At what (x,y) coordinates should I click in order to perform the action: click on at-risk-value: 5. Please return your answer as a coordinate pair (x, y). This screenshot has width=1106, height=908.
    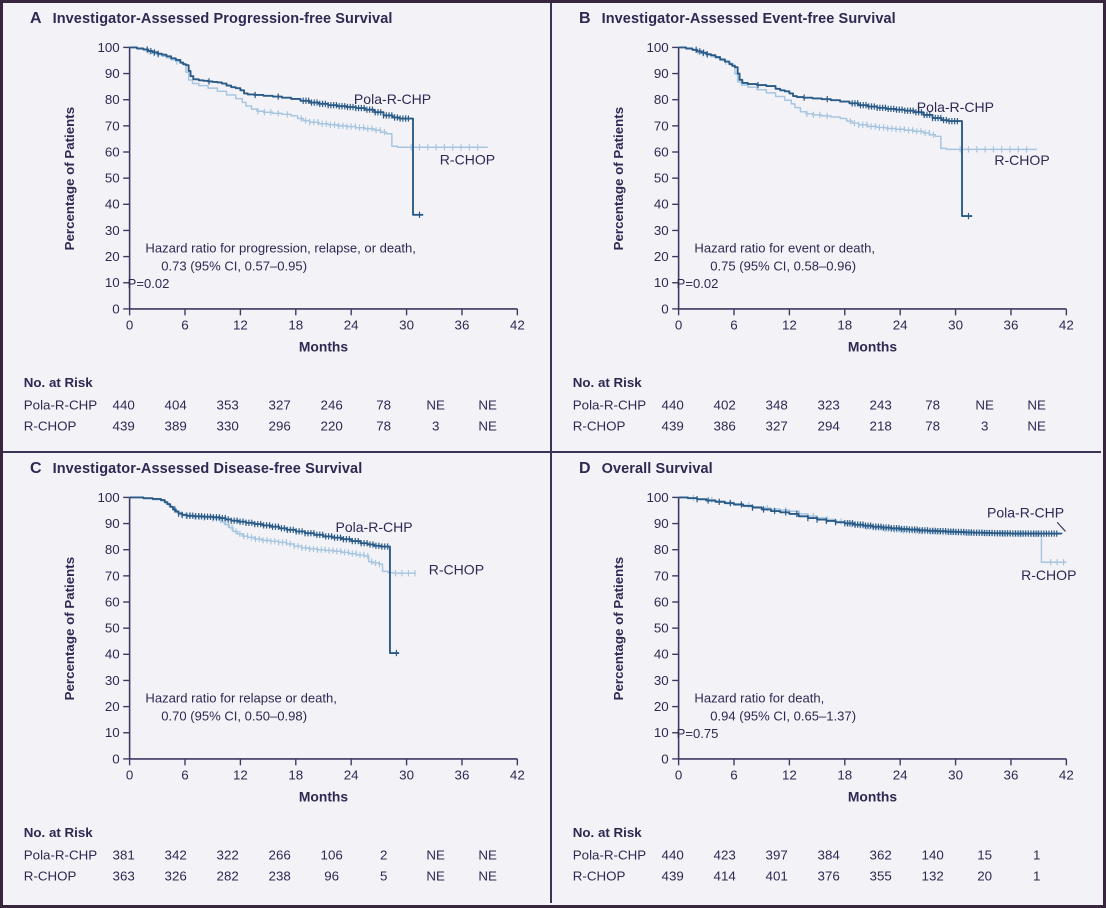
    Looking at the image, I should click on (383, 875).